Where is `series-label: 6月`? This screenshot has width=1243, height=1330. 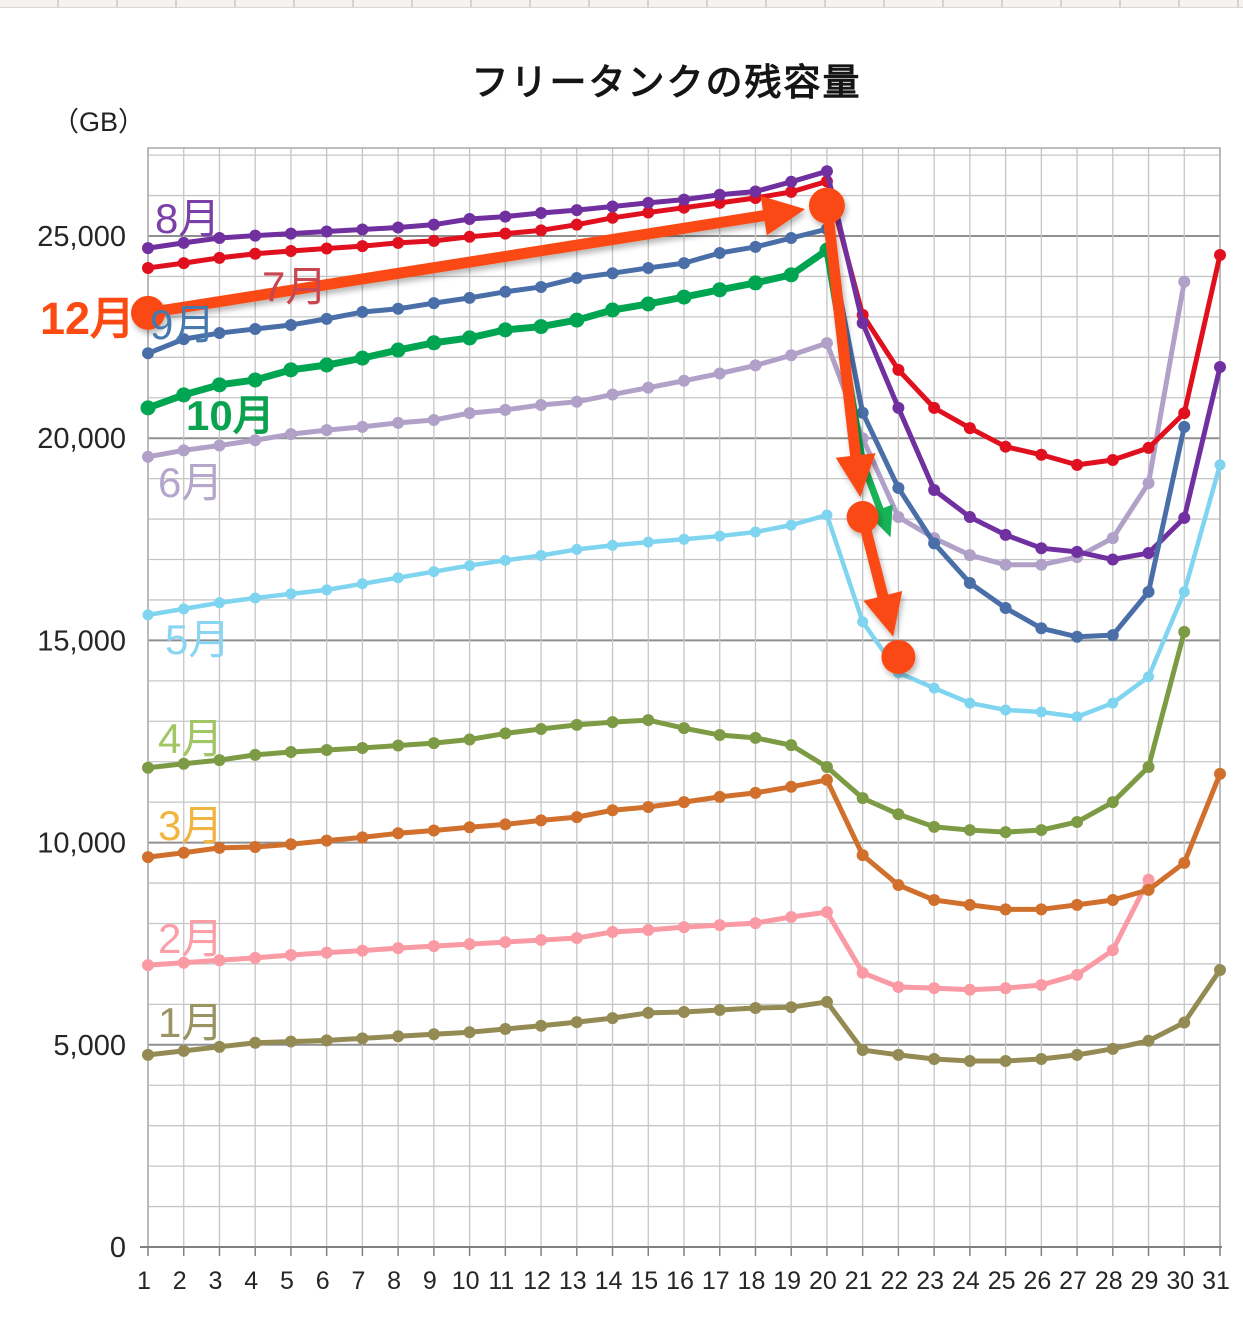 series-label: 6月 is located at coordinates (190, 482).